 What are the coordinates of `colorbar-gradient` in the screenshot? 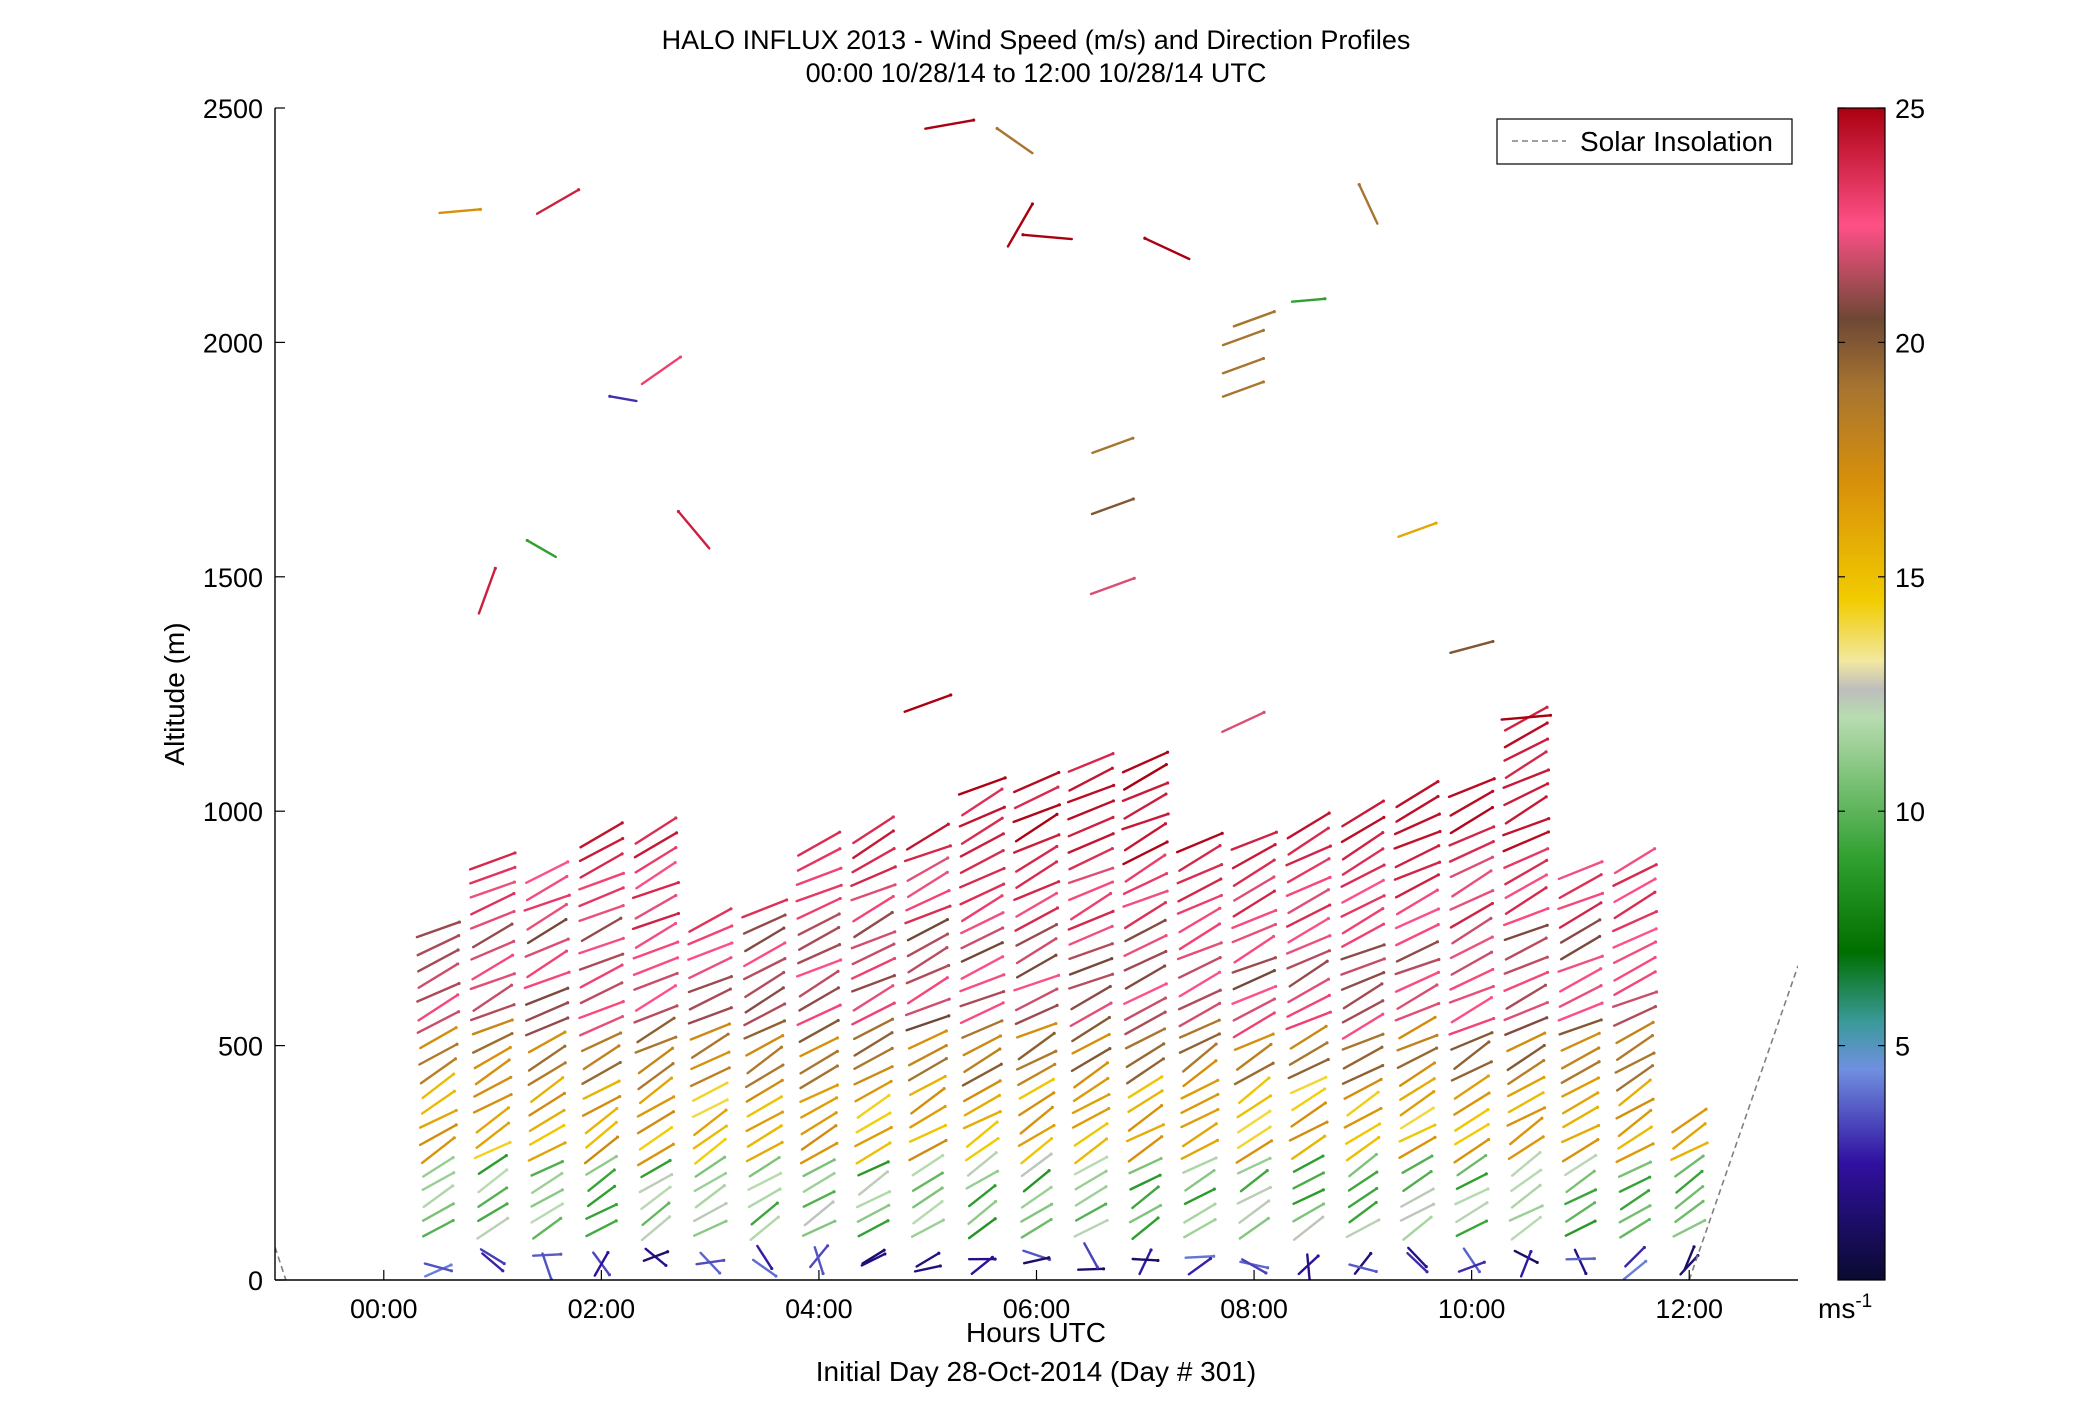 It's located at (1861, 694).